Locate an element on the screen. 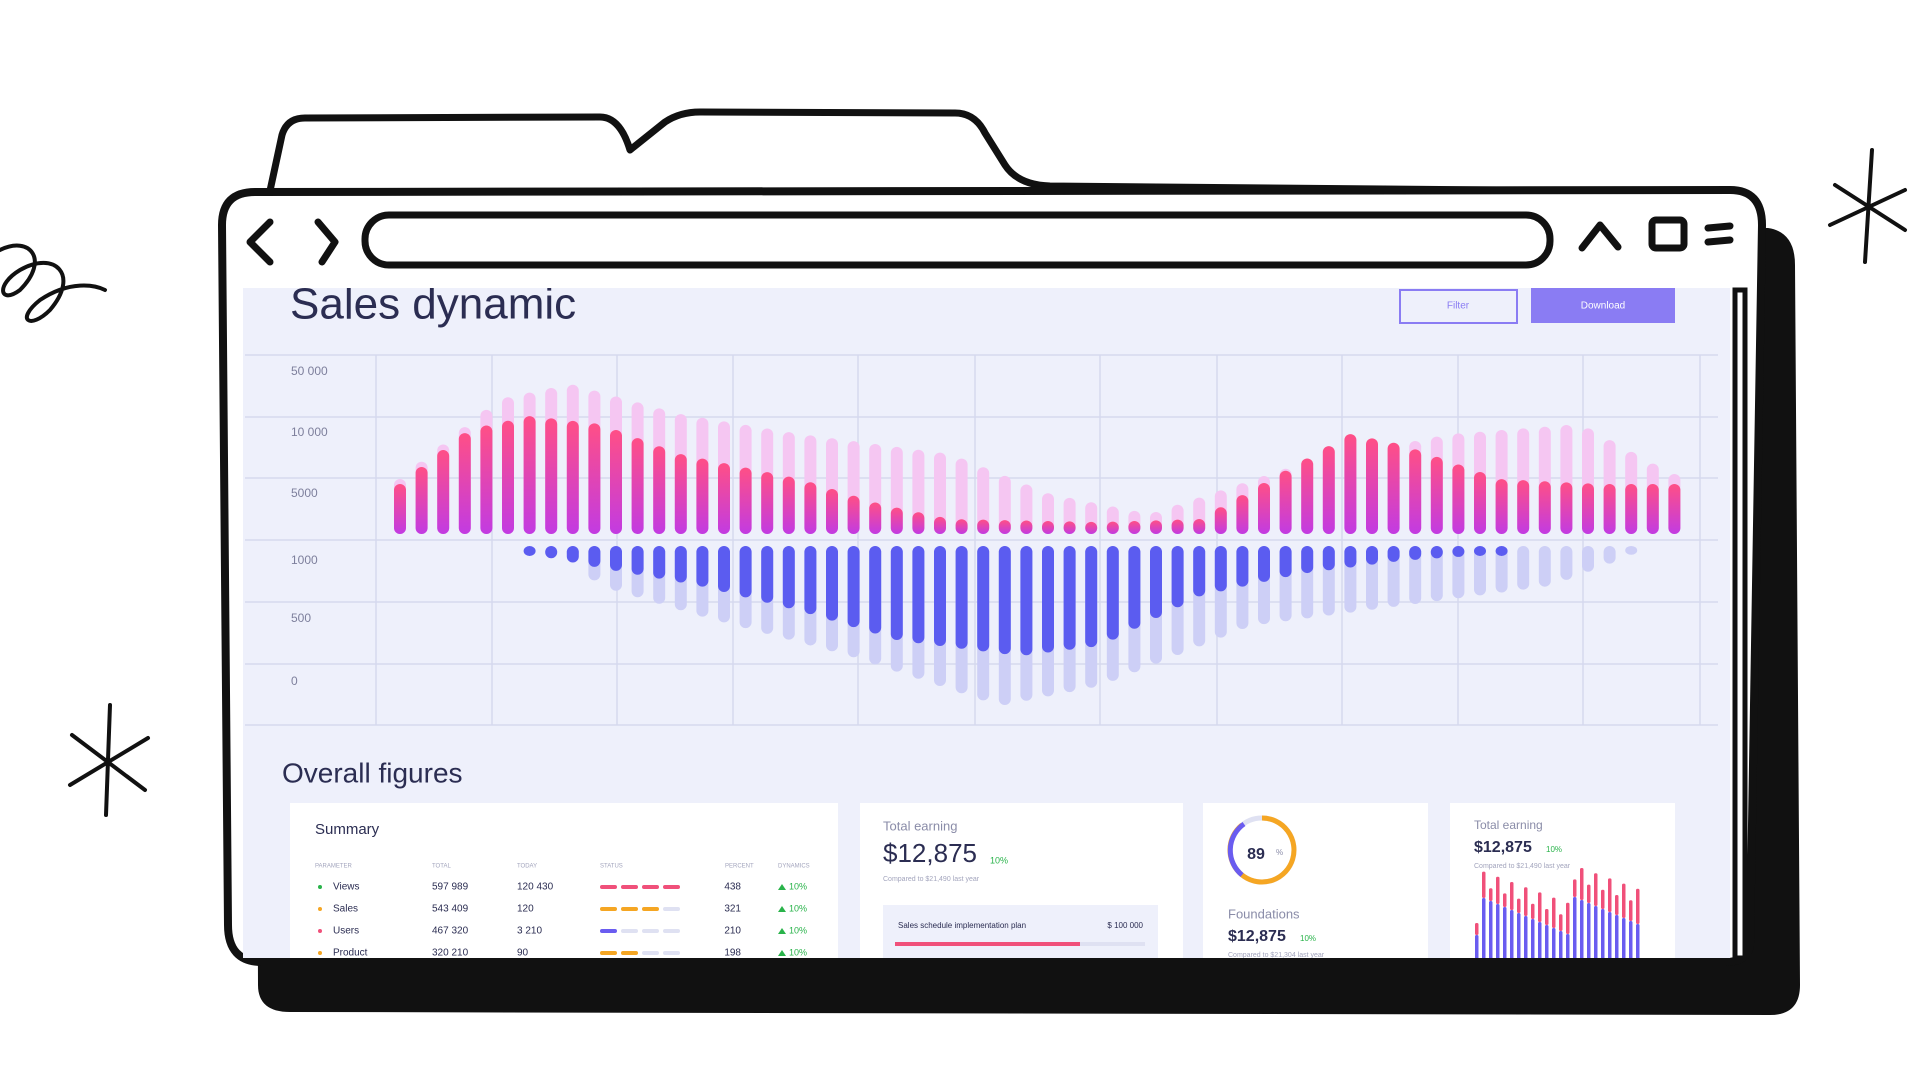 This screenshot has width=1920, height=1080. filter-button is located at coordinates (1458, 306).